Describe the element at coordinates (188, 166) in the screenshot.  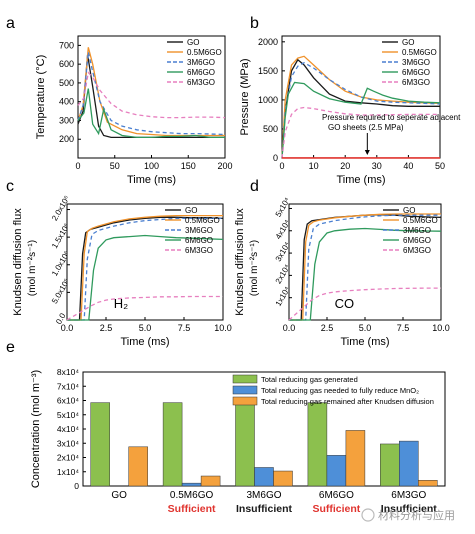
I see `x-tick-label: 150` at that location.